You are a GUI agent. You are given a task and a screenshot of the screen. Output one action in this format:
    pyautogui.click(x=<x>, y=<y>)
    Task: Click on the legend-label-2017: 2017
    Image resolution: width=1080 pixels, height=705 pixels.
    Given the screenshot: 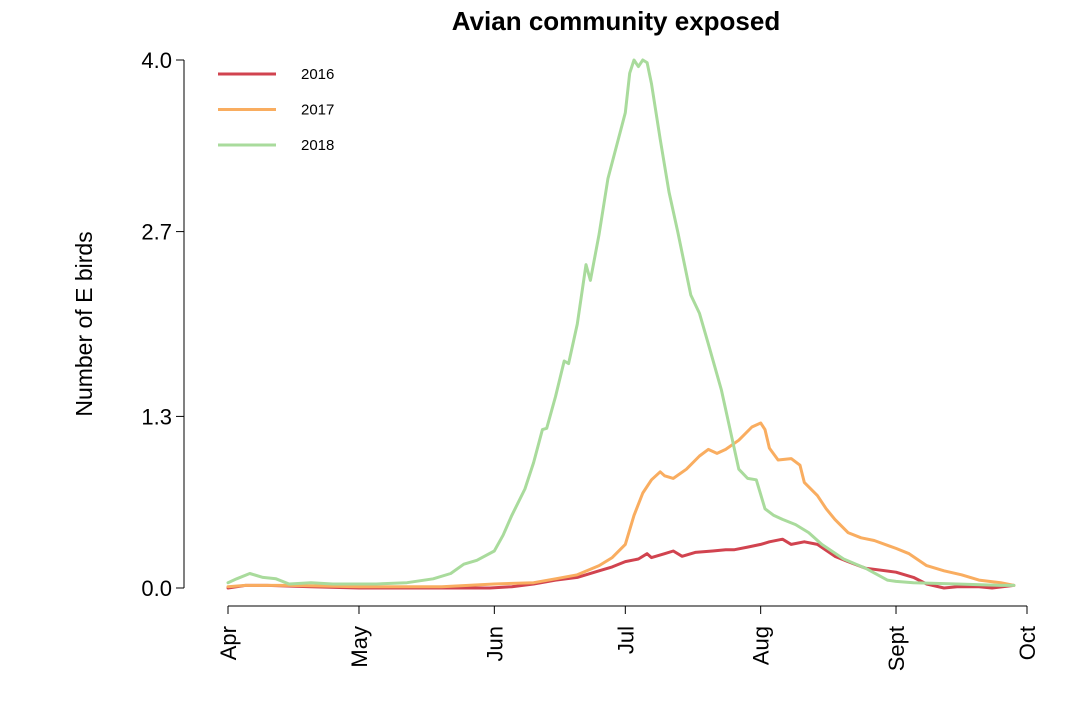 What is the action you would take?
    pyautogui.click(x=317, y=110)
    